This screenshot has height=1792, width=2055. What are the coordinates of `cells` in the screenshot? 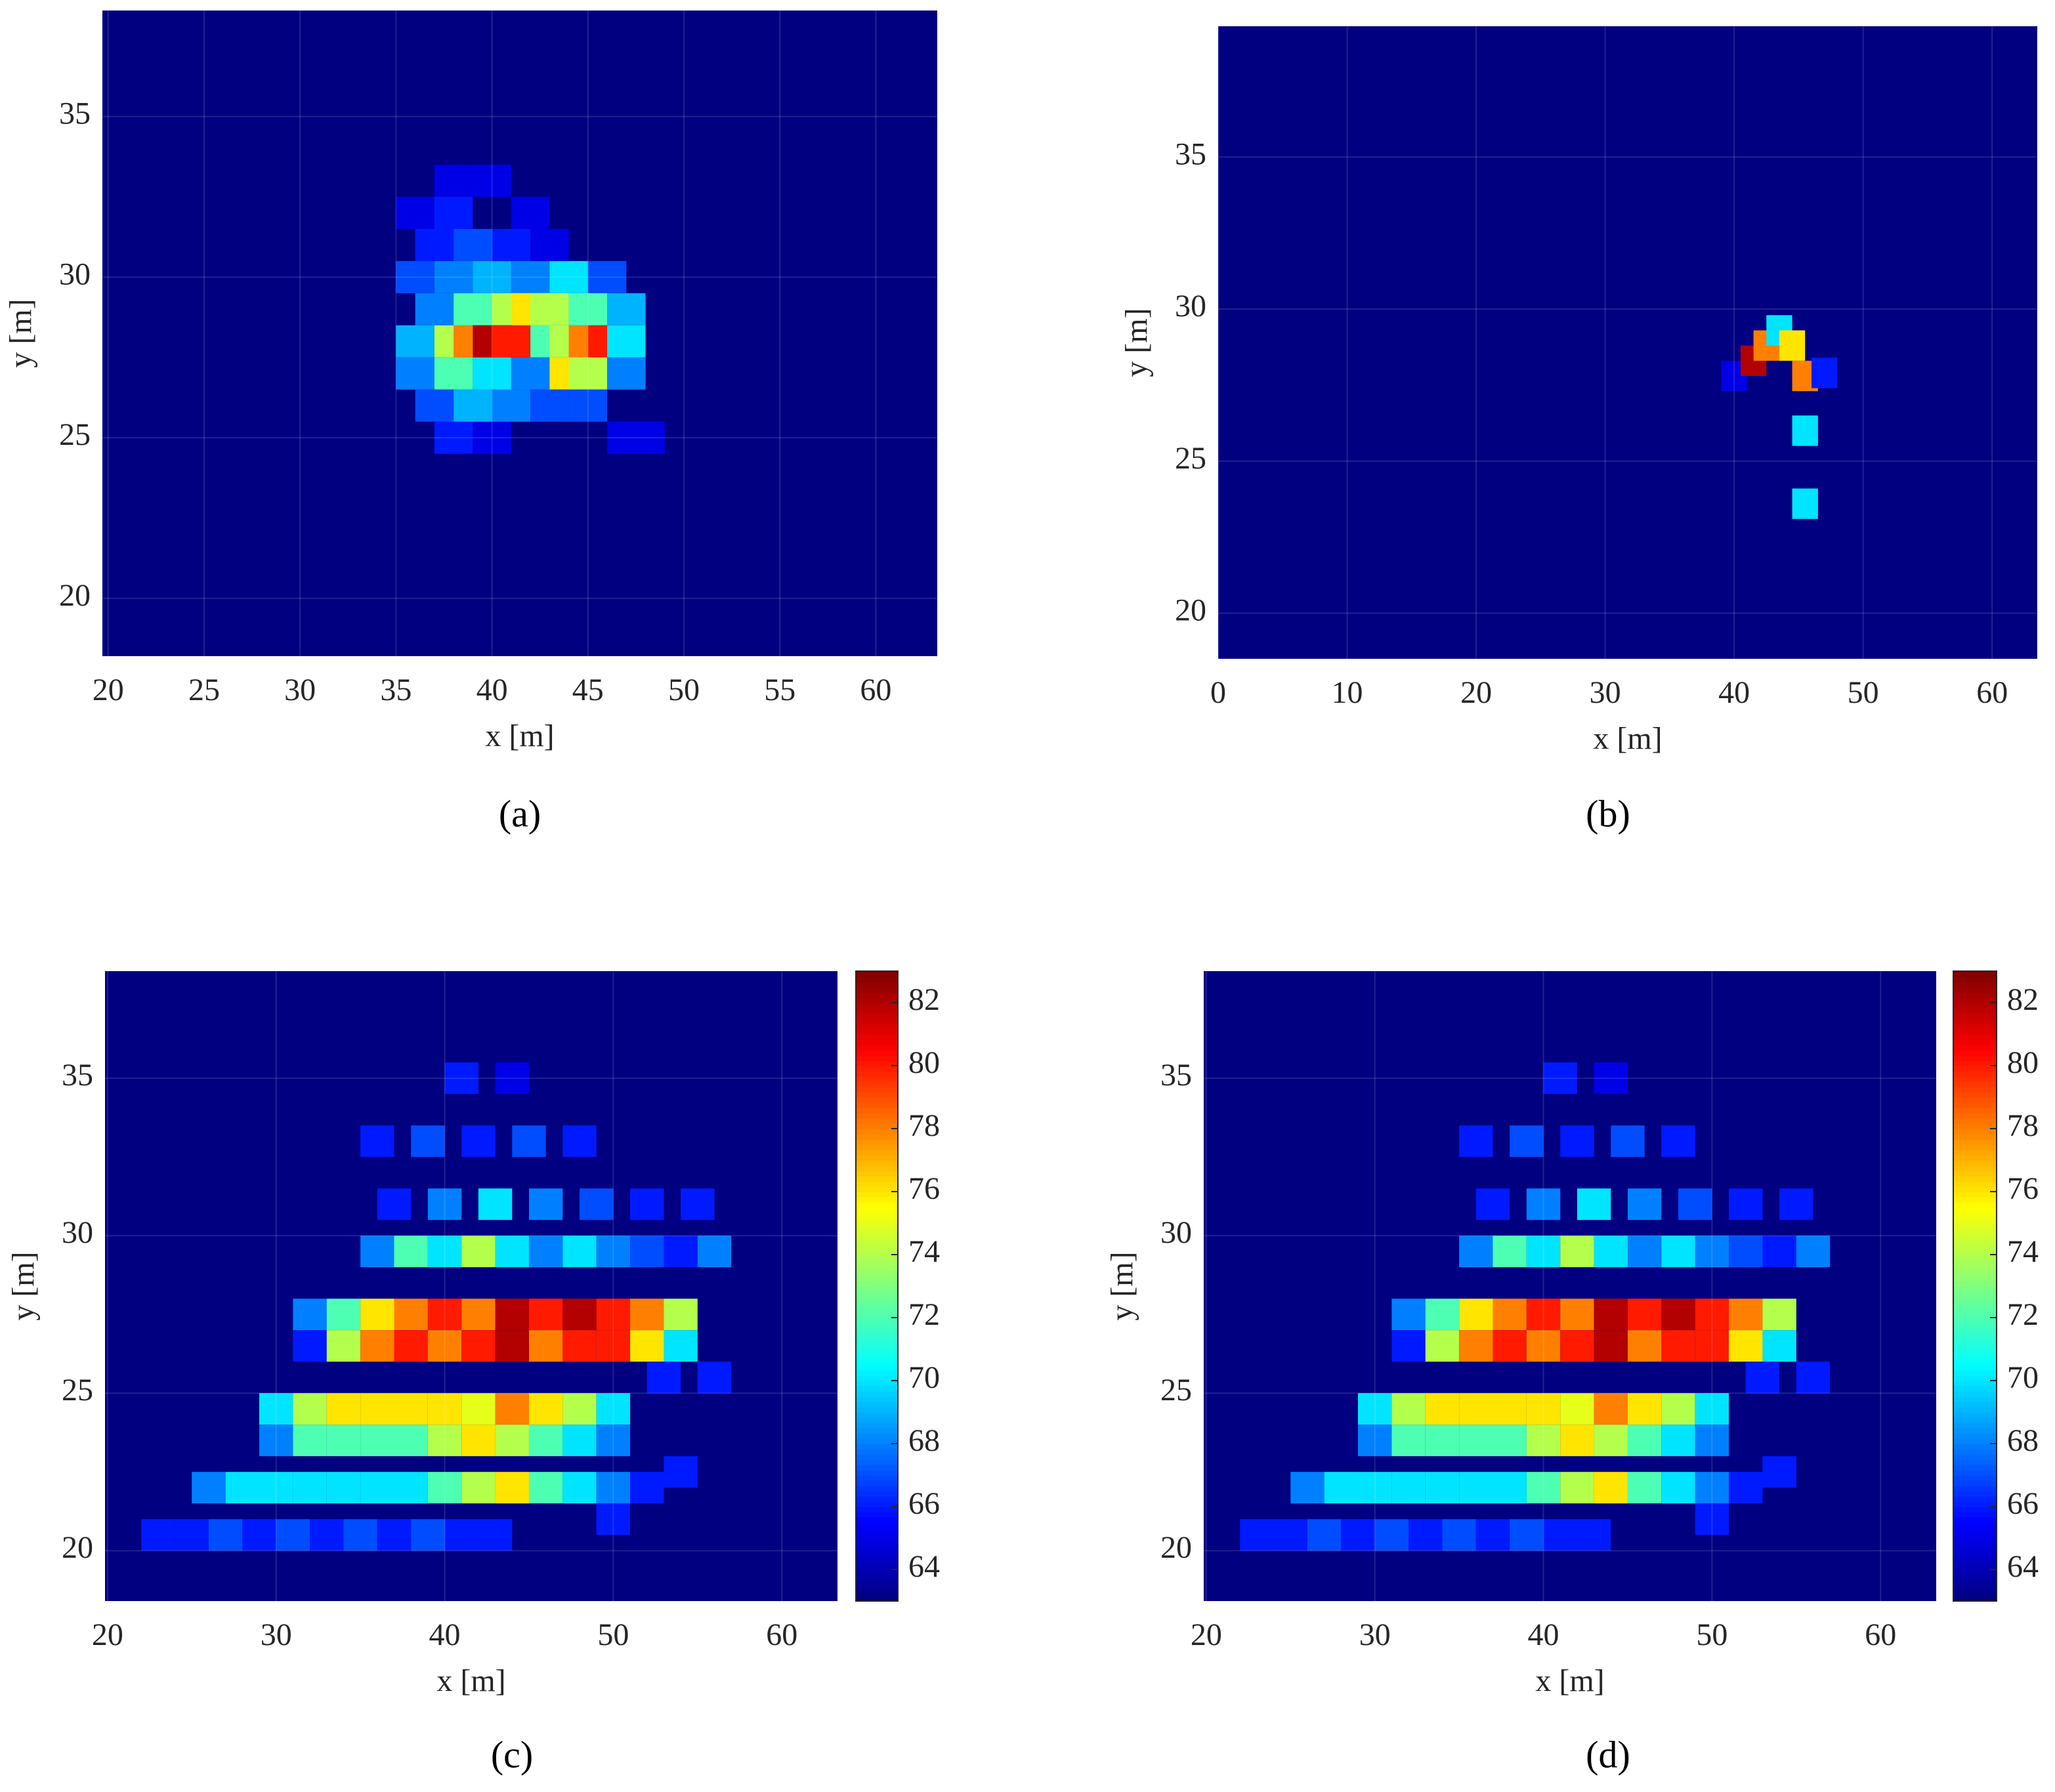 It's located at (1535, 1306).